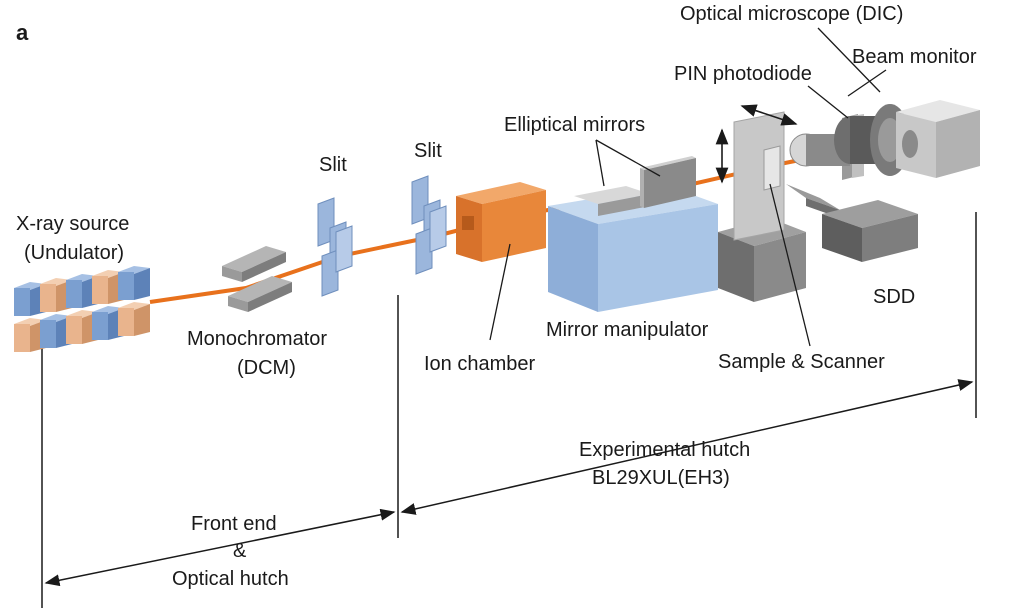 This screenshot has width=1011, height=612. I want to click on horizontal-motion-arrow, so click(769, 115).